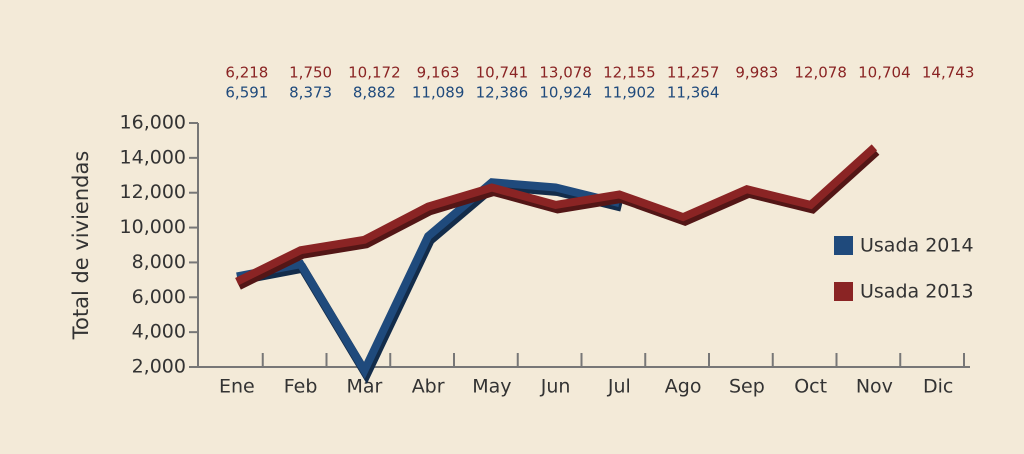  Describe the element at coordinates (428, 387) in the screenshot. I see `x-tick-label: Abr` at that location.